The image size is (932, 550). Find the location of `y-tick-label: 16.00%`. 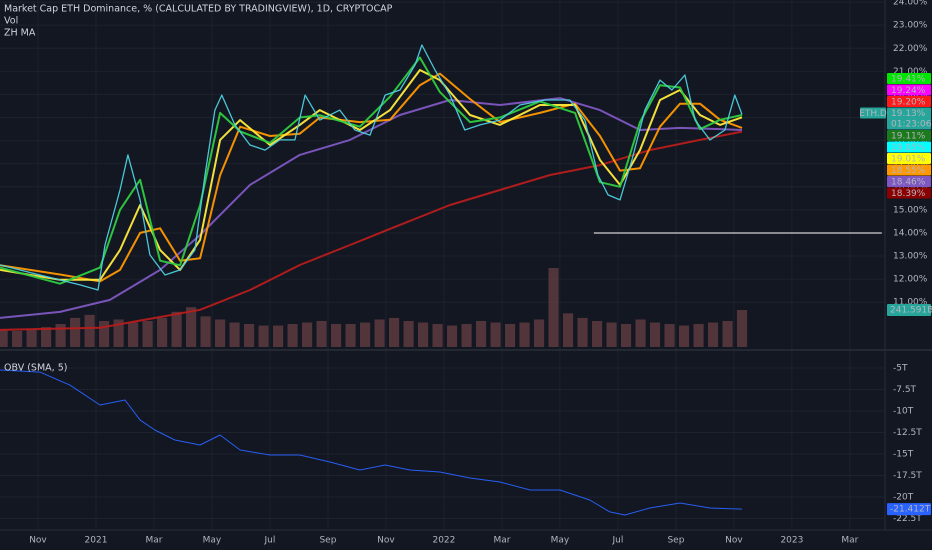

y-tick-label: 16.00% is located at coordinates (910, 187).